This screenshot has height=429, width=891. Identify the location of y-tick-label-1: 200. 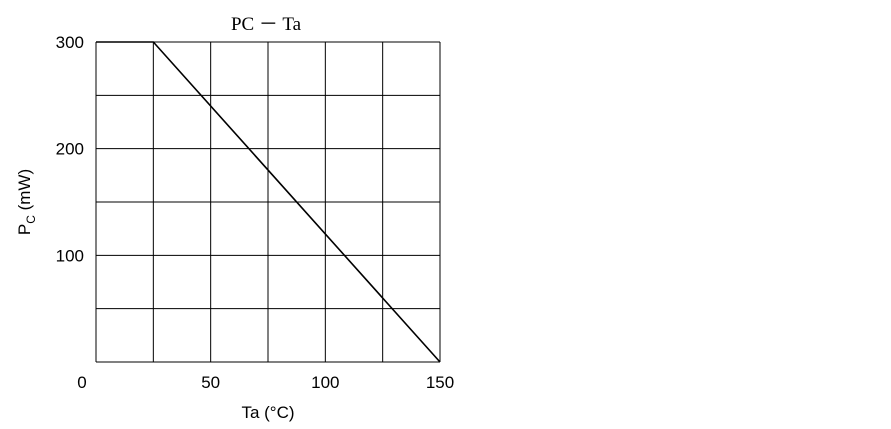
(70, 149).